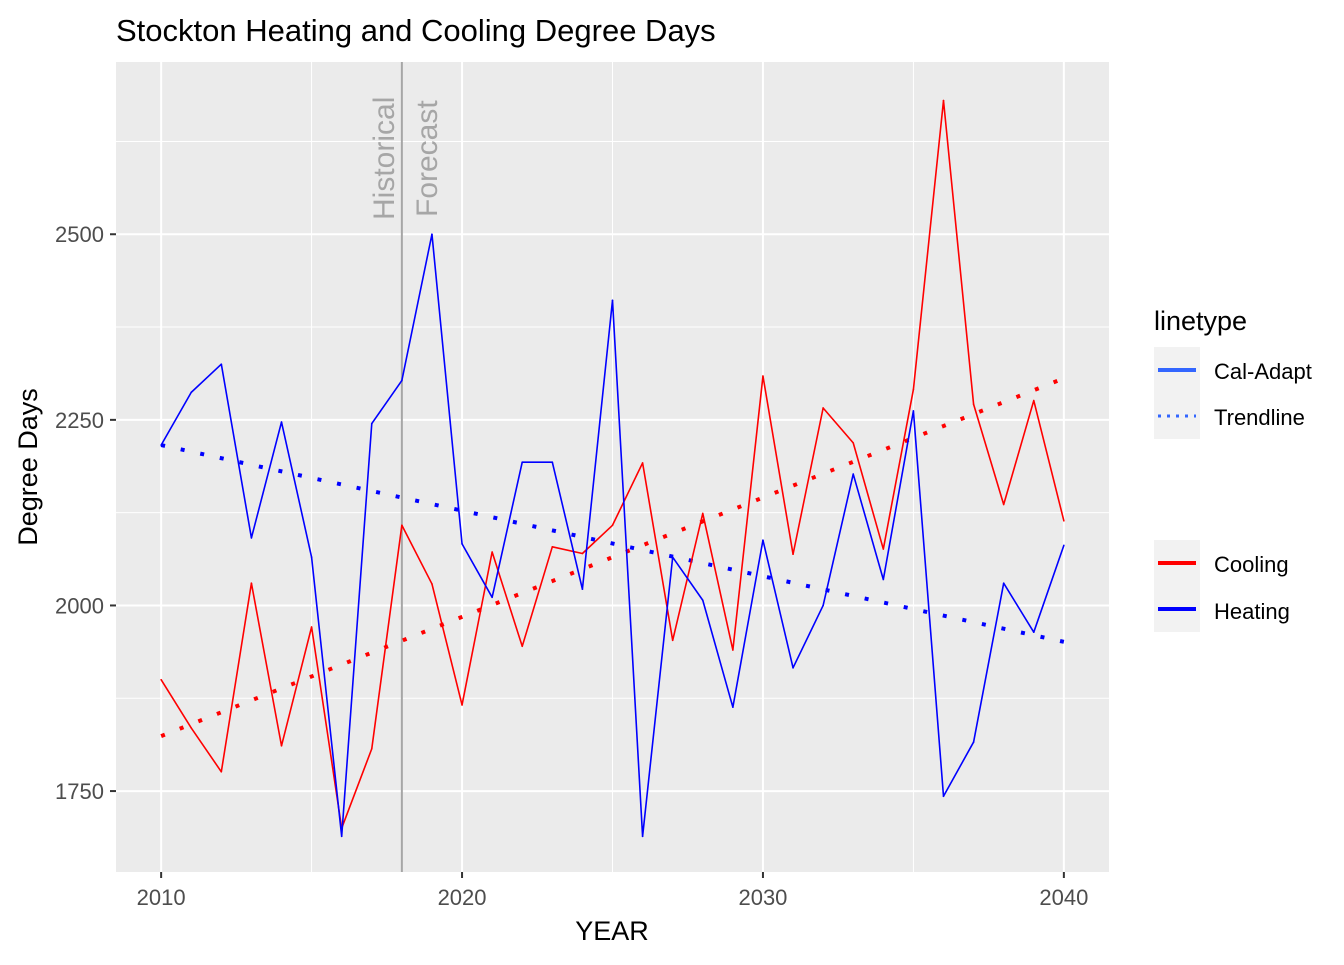 This screenshot has width=1344, height=965. Describe the element at coordinates (1200, 321) in the screenshot. I see `legend-title: linetype` at that location.